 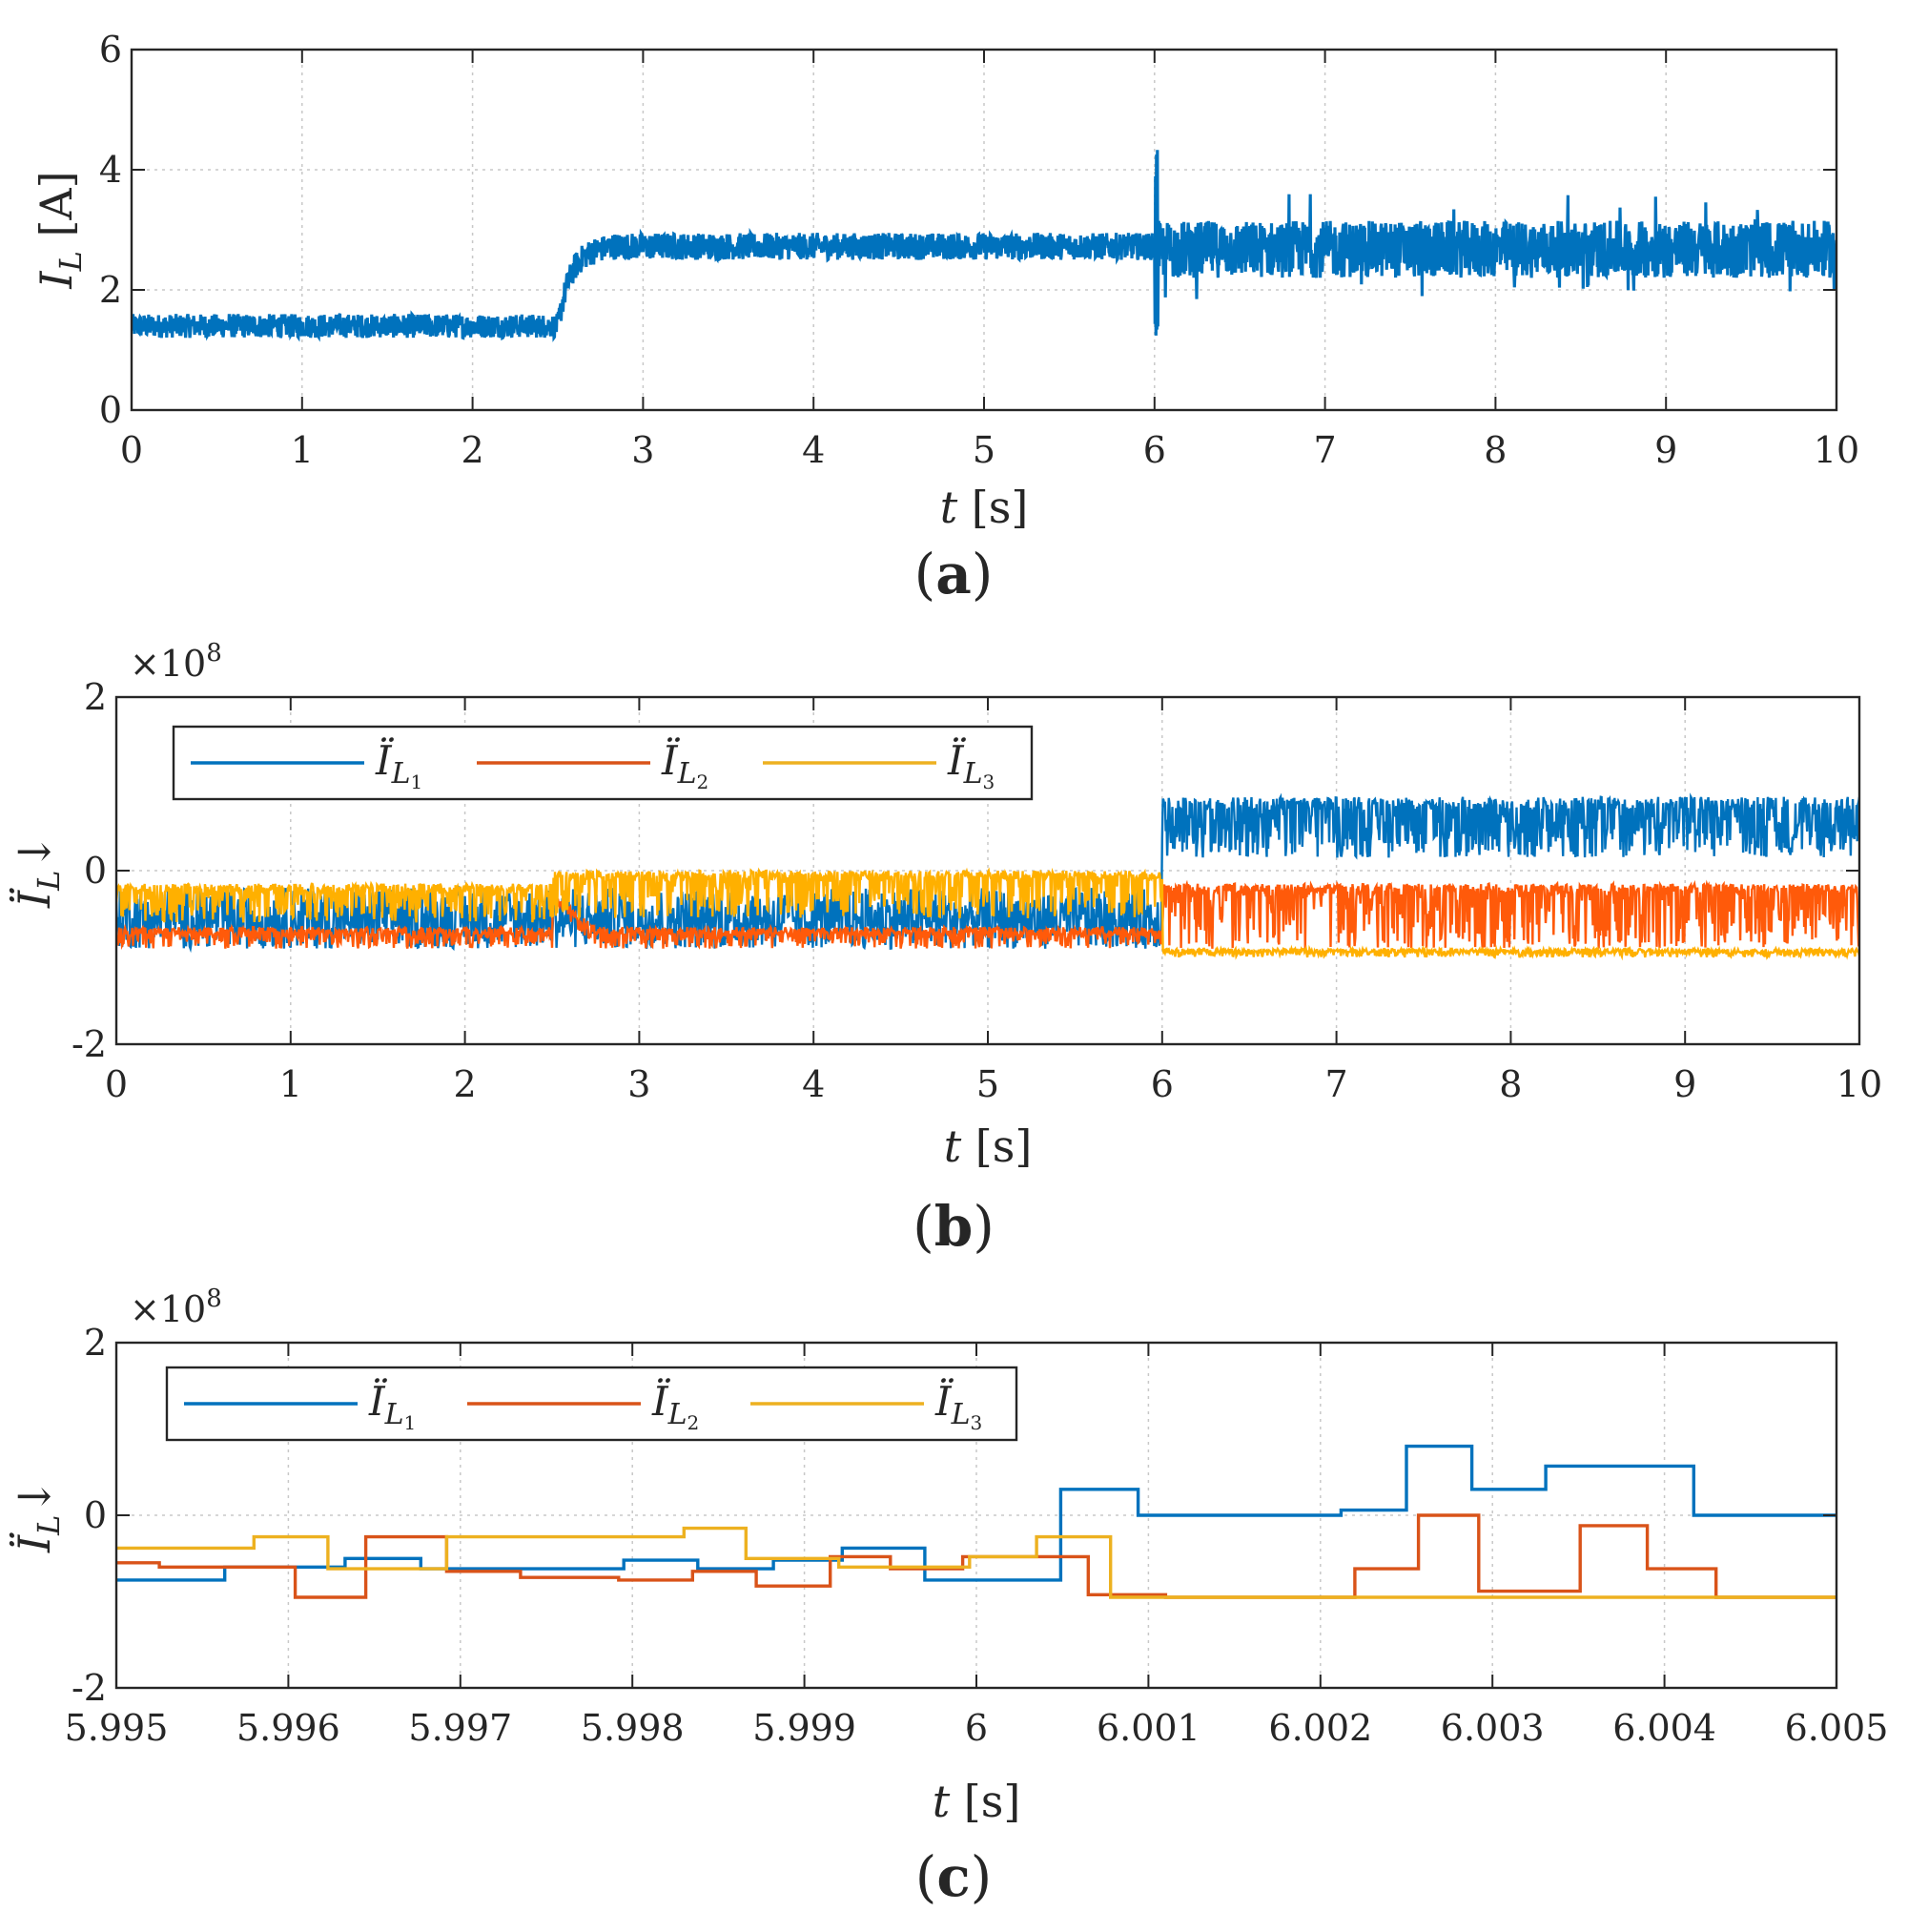 What do you see at coordinates (1664, 1728) in the screenshot?
I see `x-tick-label: 6.004` at bounding box center [1664, 1728].